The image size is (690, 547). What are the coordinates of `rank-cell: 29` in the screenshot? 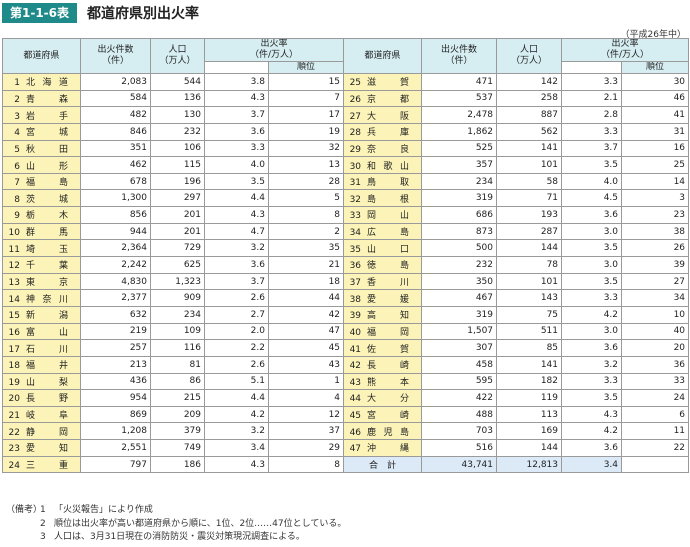 It's located at (306, 448).